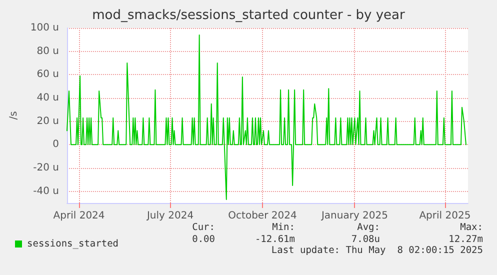 The height and width of the screenshot is (275, 497). I want to click on text: Cur:, so click(203, 227).